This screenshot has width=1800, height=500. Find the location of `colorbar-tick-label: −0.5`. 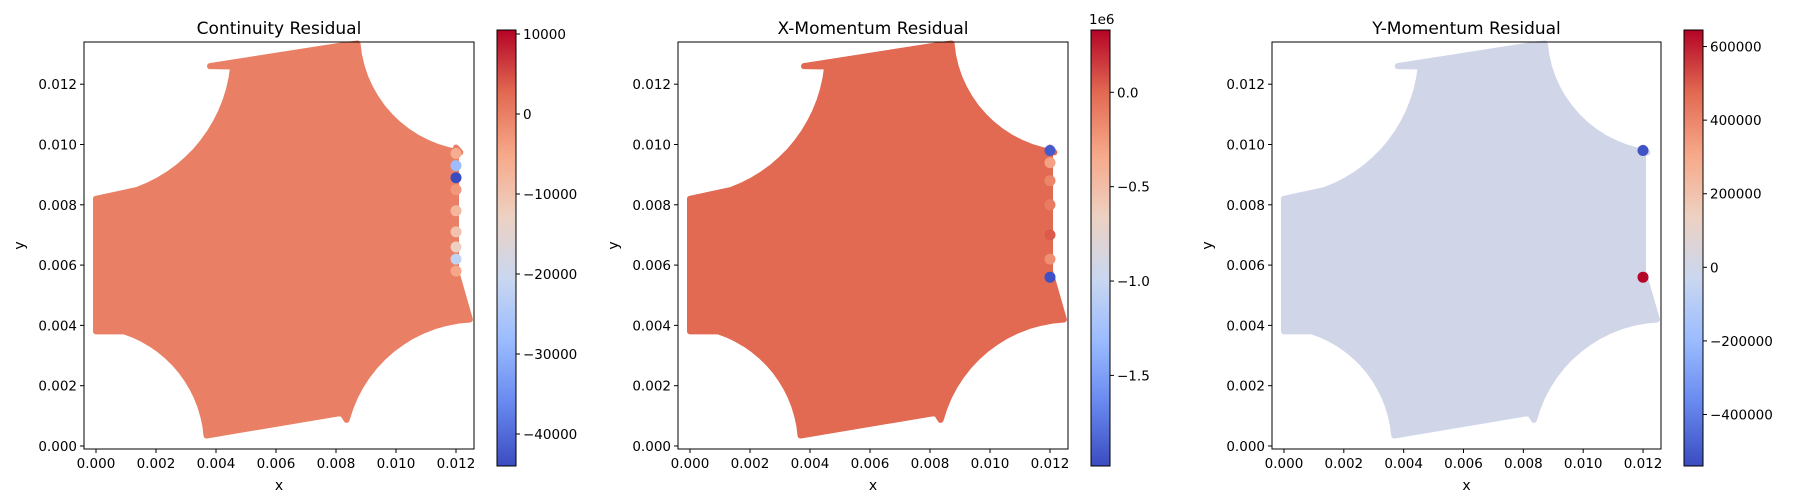

colorbar-tick-label: −0.5 is located at coordinates (1133, 188).